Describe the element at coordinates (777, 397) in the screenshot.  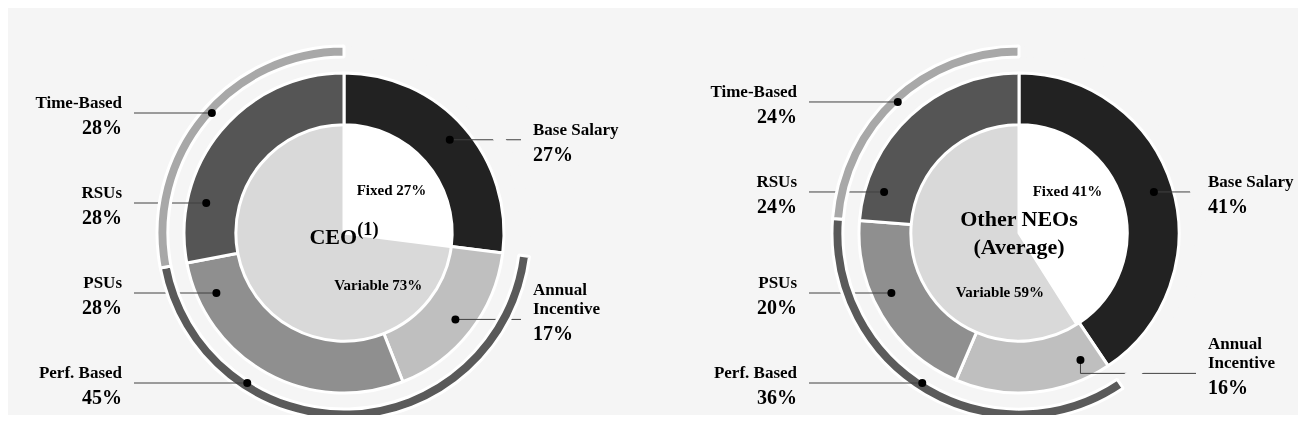
I see `data-label: 36%` at that location.